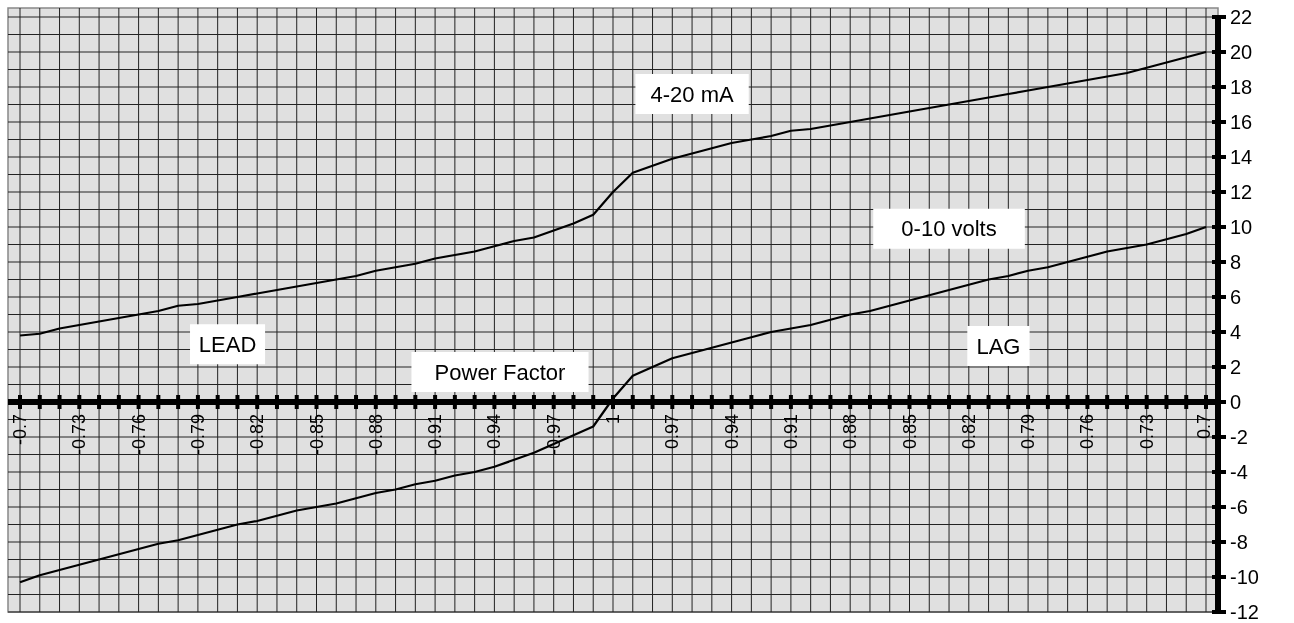  I want to click on x-tick-label: 0.88, so click(850, 432).